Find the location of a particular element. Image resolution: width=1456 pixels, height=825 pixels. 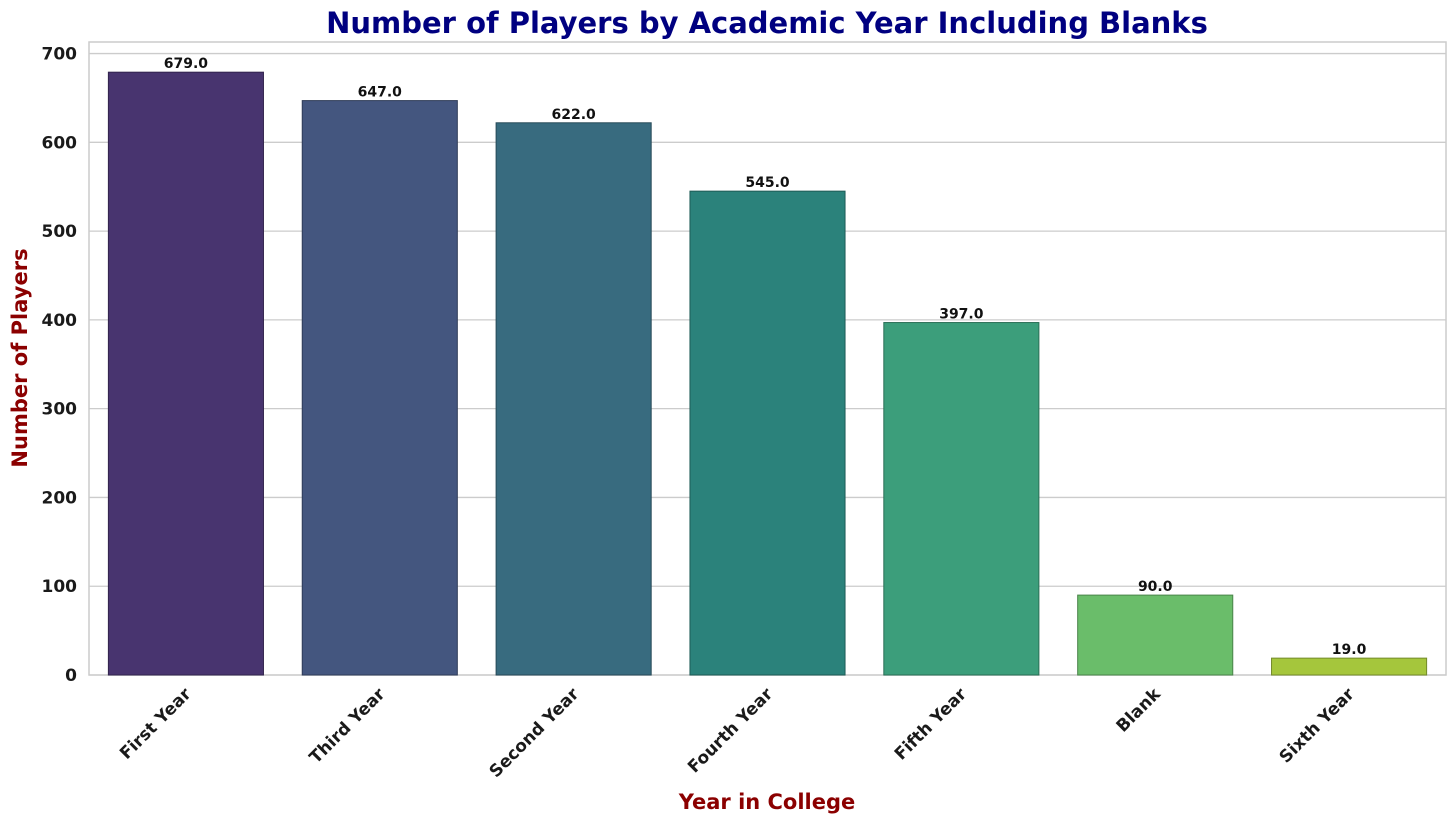

bar-blank is located at coordinates (1155, 635).